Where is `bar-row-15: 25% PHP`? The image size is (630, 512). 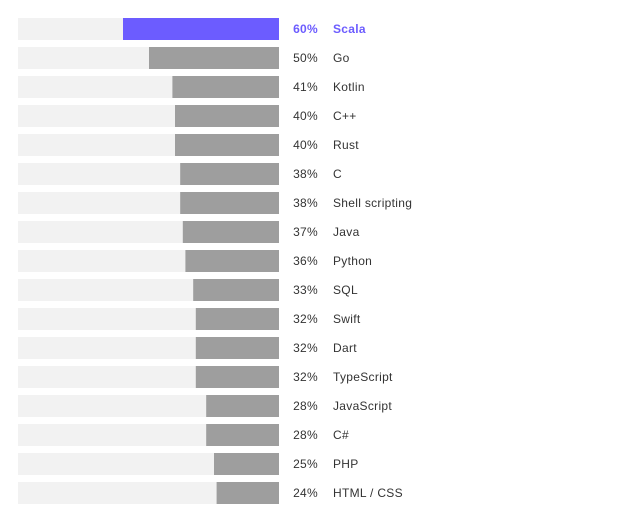 bar-row-15: 25% PHP is located at coordinates (188, 464).